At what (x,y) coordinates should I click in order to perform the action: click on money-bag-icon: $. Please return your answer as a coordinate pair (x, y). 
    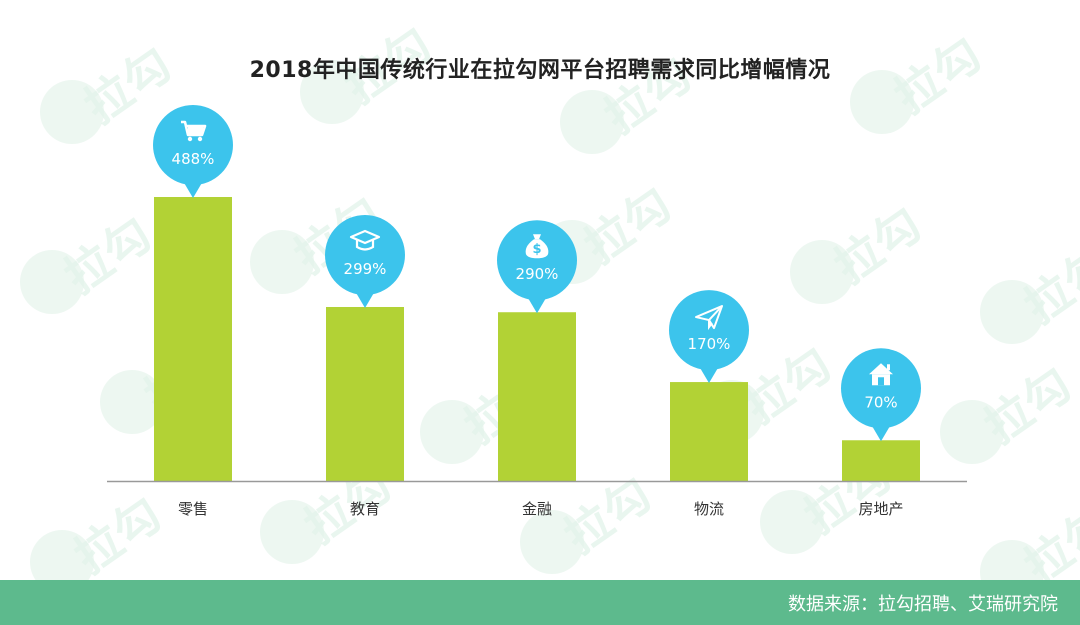
    Looking at the image, I should click on (537, 246).